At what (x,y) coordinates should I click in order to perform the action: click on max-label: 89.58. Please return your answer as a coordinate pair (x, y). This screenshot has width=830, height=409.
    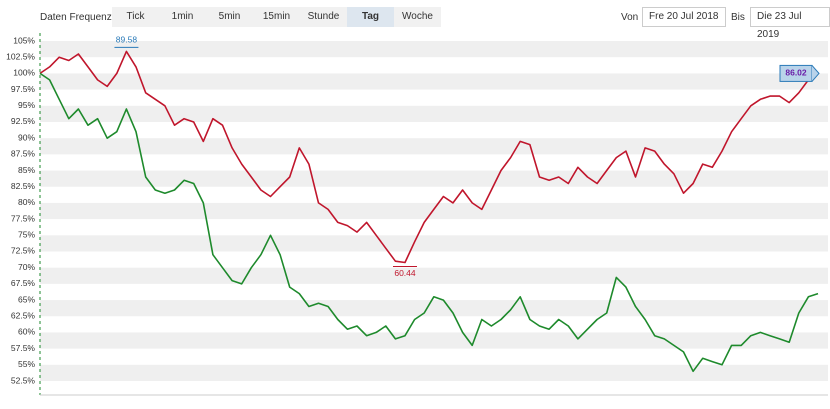
    Looking at the image, I should click on (127, 40).